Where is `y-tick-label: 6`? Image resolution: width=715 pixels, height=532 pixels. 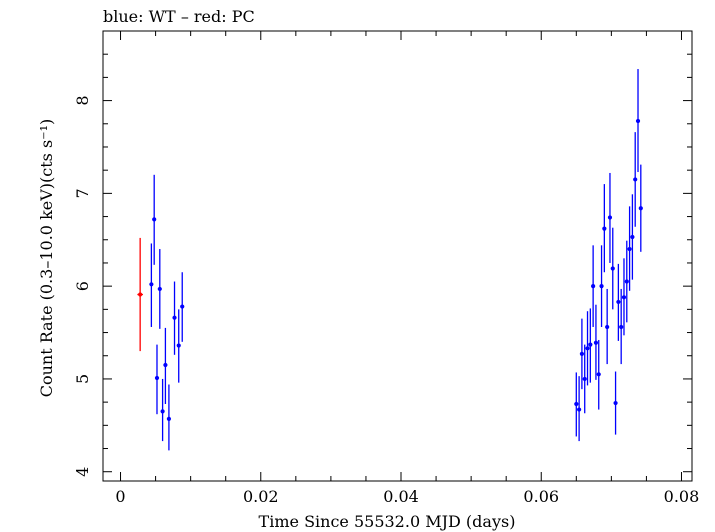
y-tick-label: 6 is located at coordinates (82, 286).